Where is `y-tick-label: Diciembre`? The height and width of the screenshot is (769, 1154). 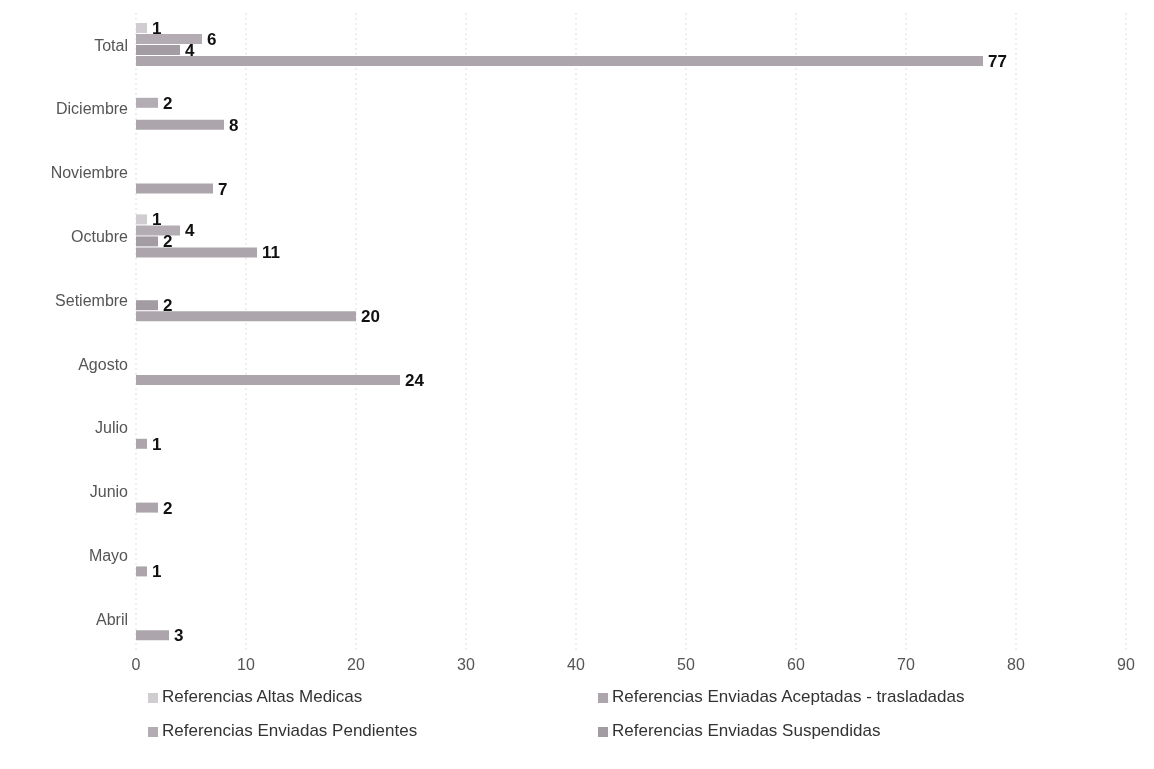 y-tick-label: Diciembre is located at coordinates (92, 109).